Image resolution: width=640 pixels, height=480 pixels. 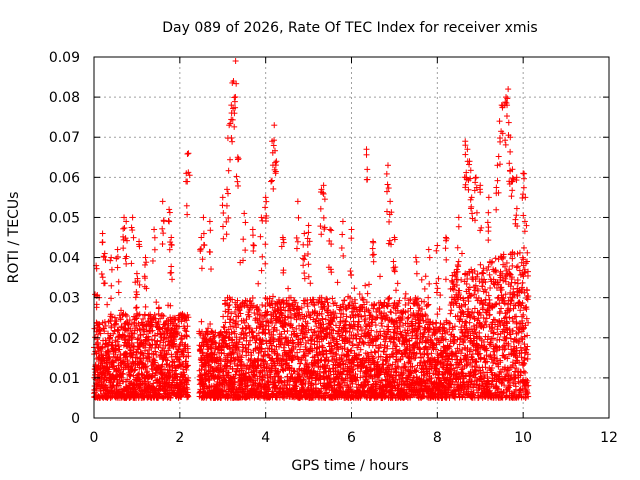 I want to click on x-axis-label: GPS time / hours, so click(x=349, y=466).